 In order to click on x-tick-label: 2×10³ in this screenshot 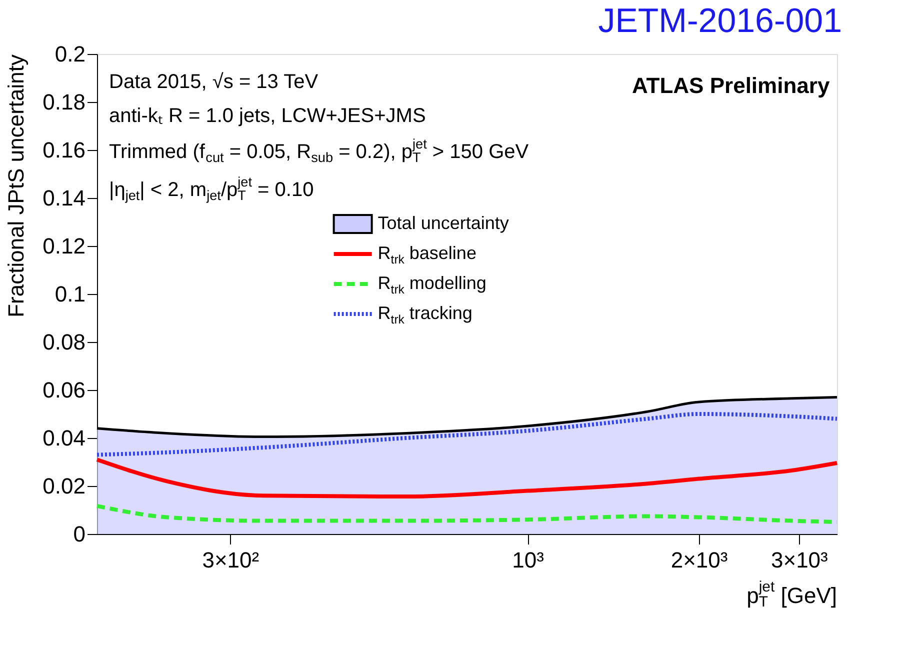, I will do `click(699, 560)`.